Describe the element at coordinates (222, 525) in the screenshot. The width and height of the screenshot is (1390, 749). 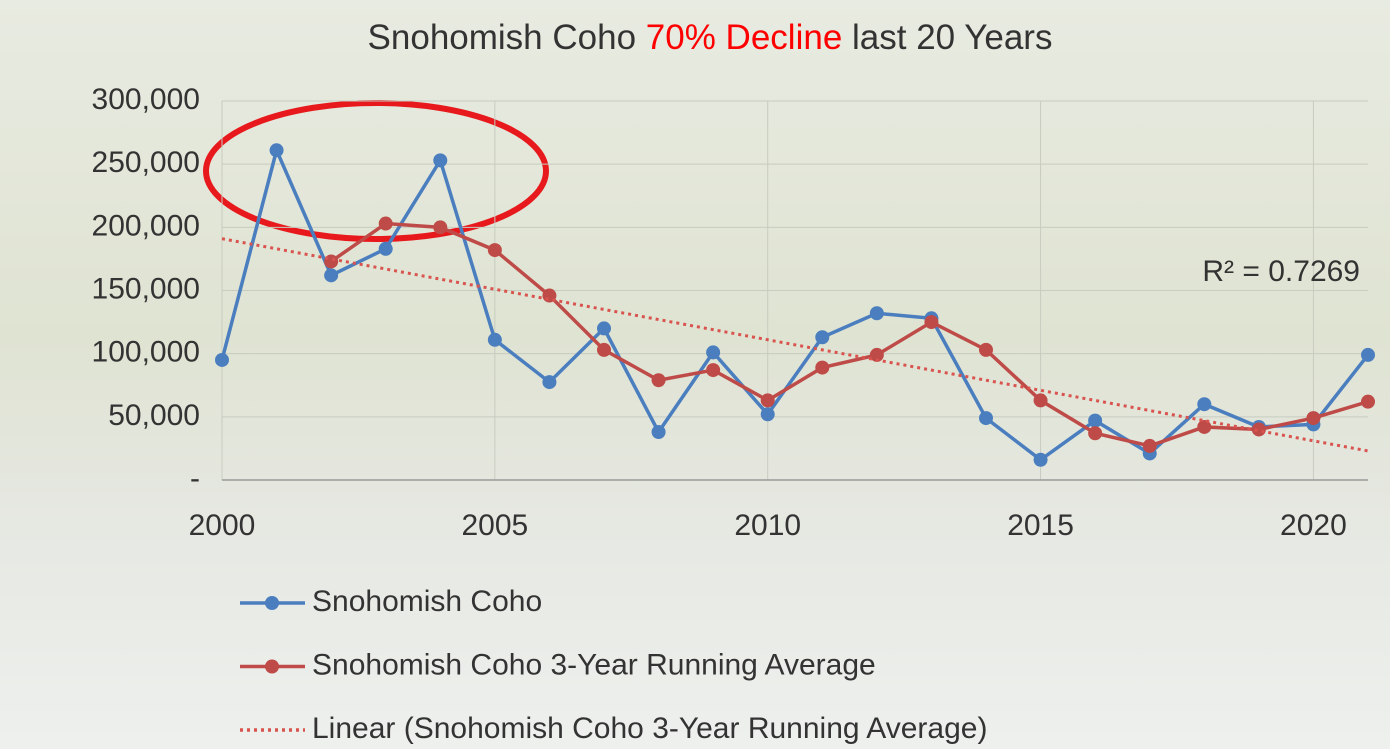
I see `x-tick-label: 2000` at that location.